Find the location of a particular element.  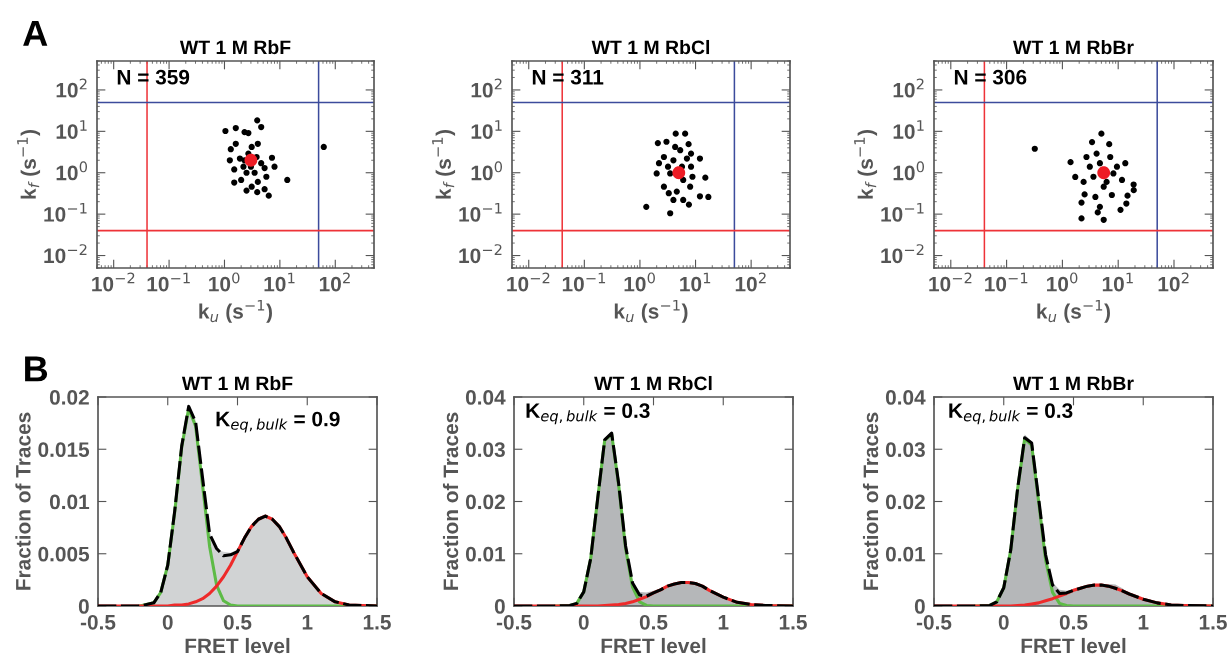

text: B is located at coordinates (36, 369).